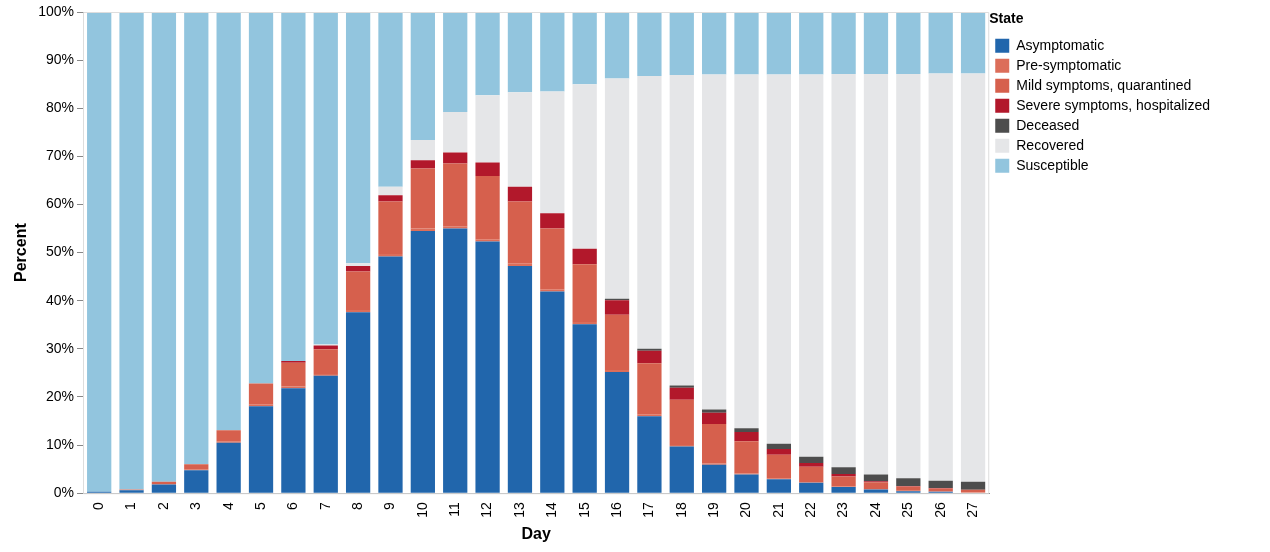 Image resolution: width=1270 pixels, height=552 pixels. I want to click on y-tick-label: 10%, so click(60, 443).